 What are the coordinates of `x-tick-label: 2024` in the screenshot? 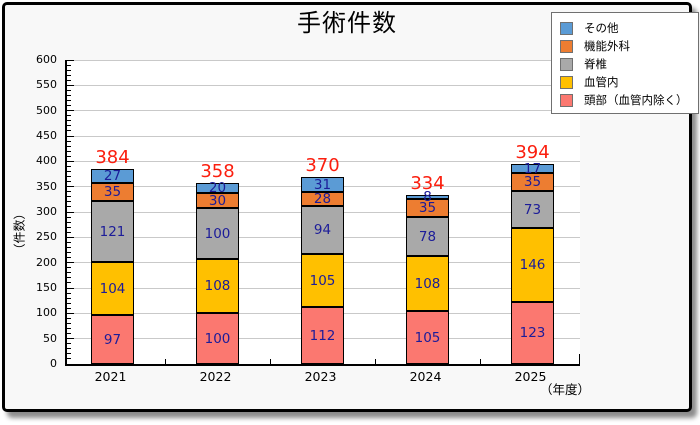 It's located at (425, 376).